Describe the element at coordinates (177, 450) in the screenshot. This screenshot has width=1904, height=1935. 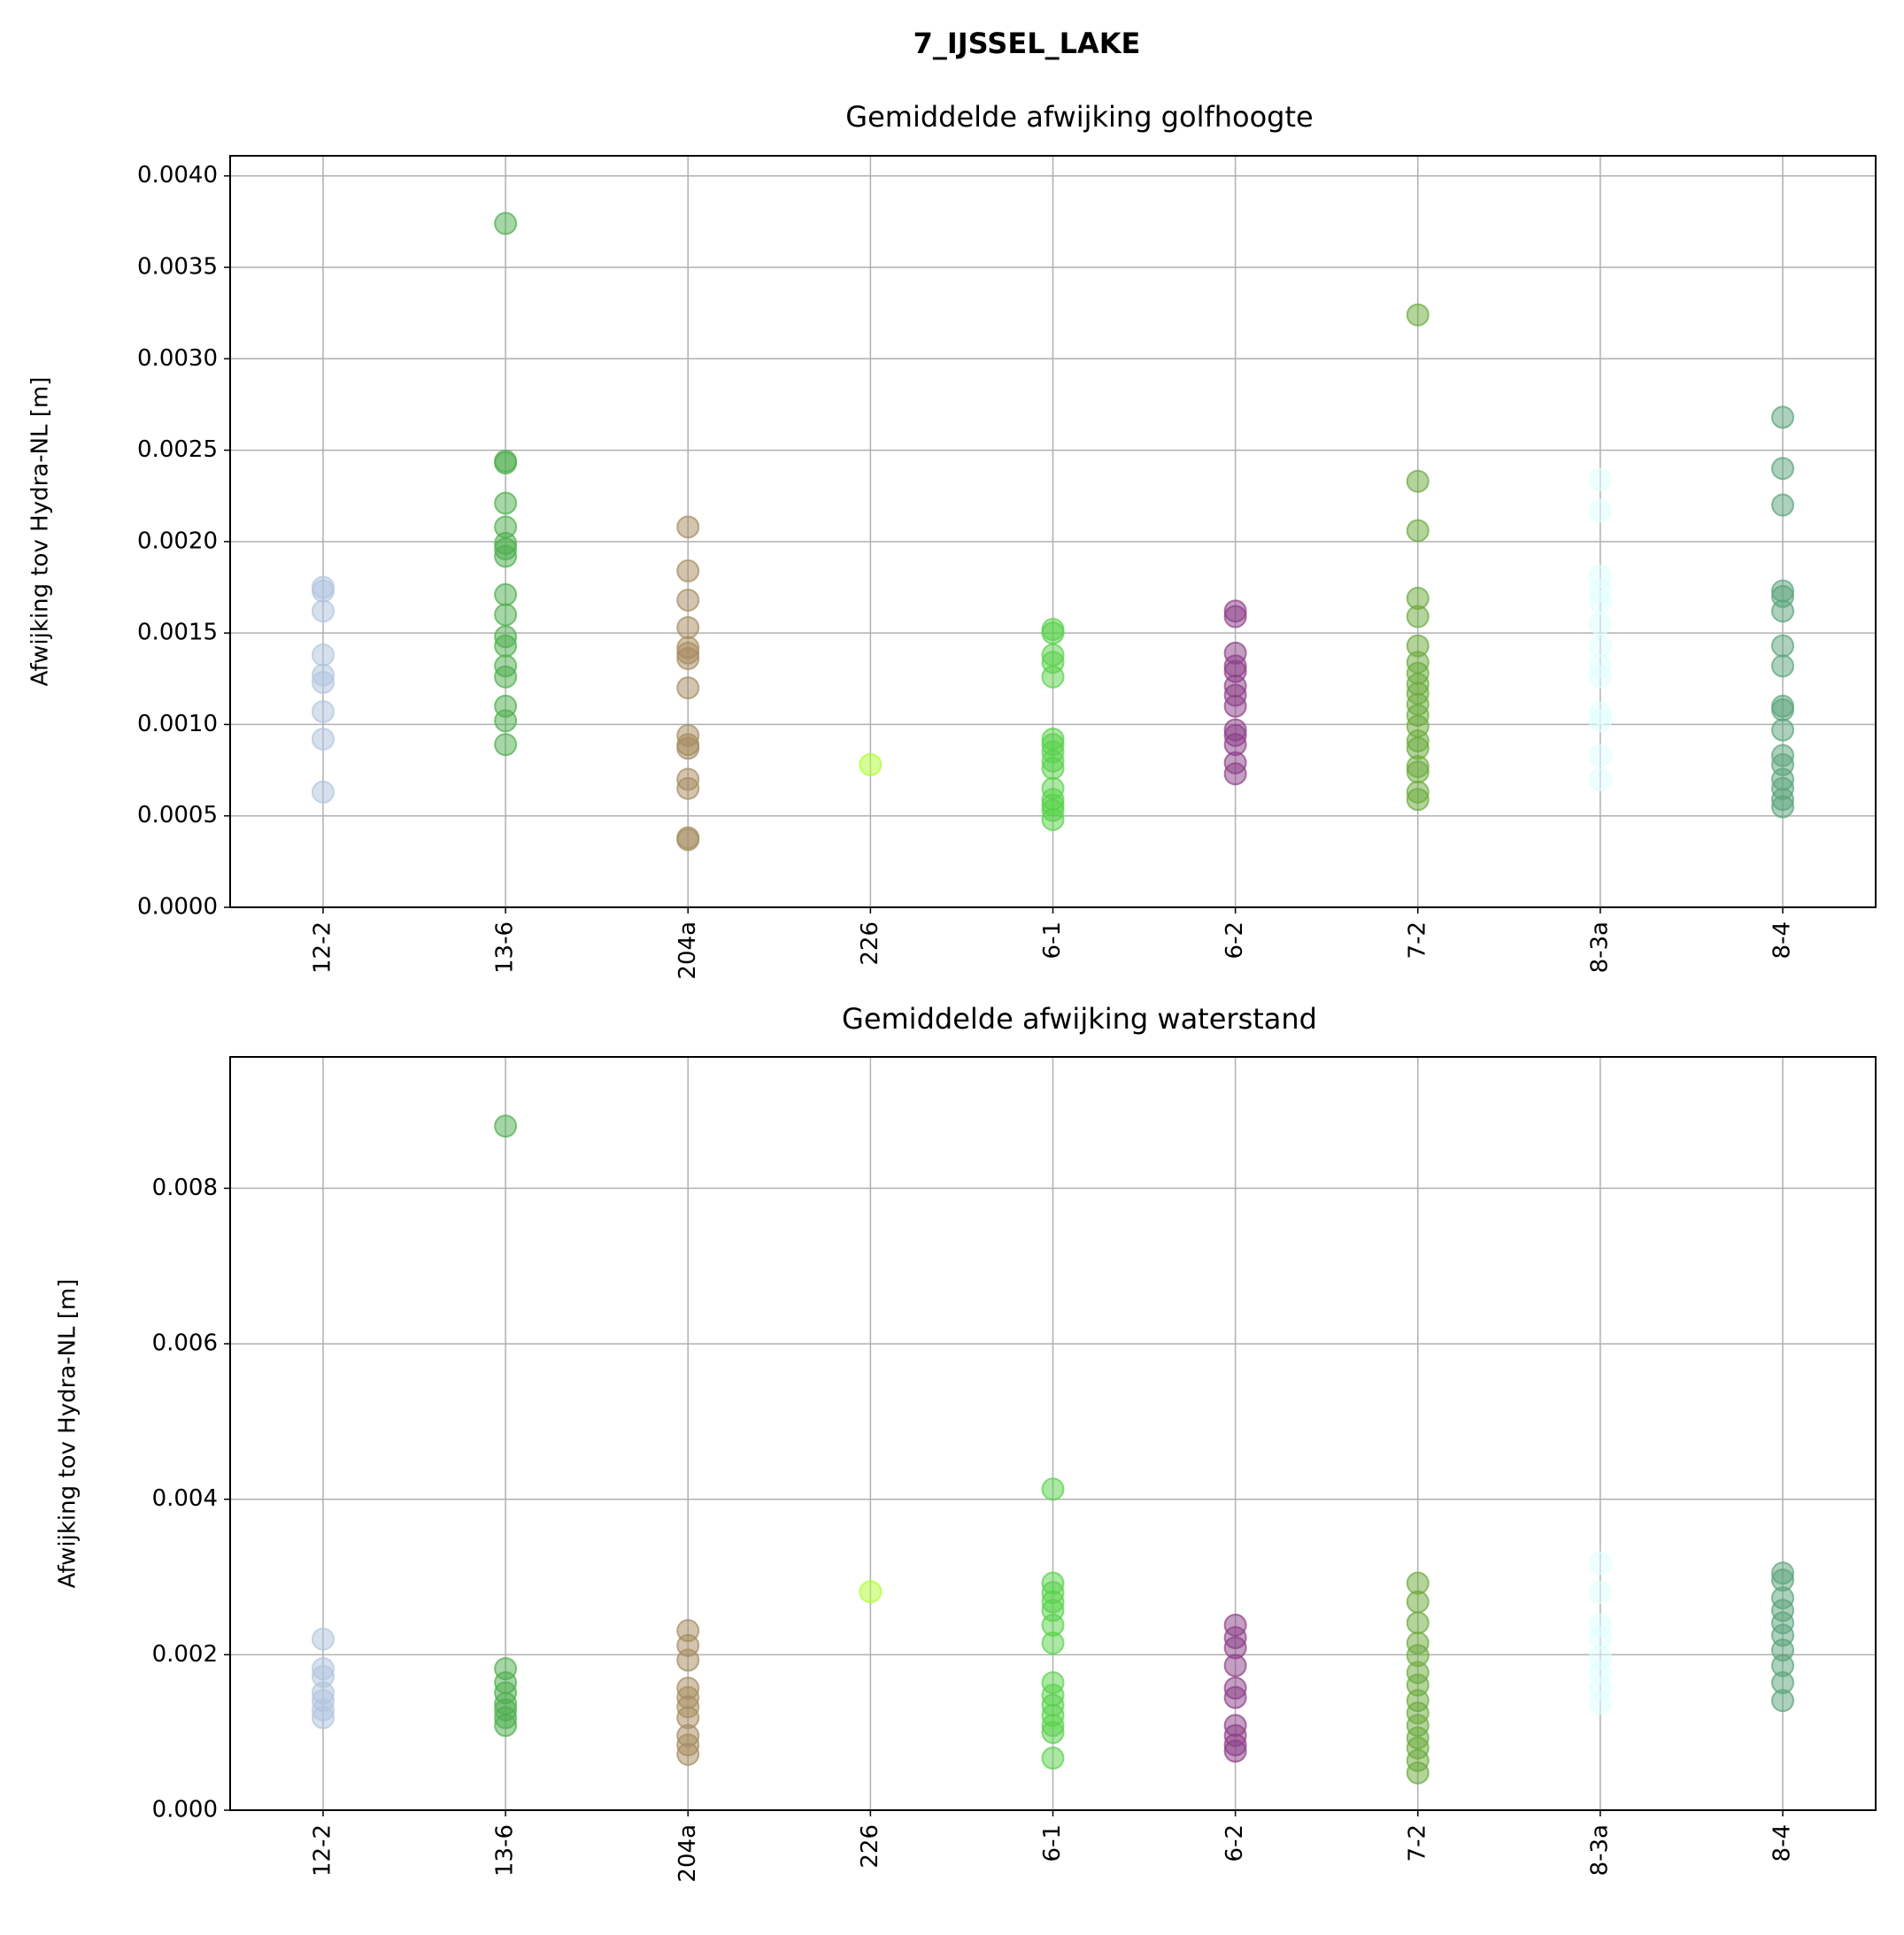
I see `y-tick-label: 0.0025` at that location.